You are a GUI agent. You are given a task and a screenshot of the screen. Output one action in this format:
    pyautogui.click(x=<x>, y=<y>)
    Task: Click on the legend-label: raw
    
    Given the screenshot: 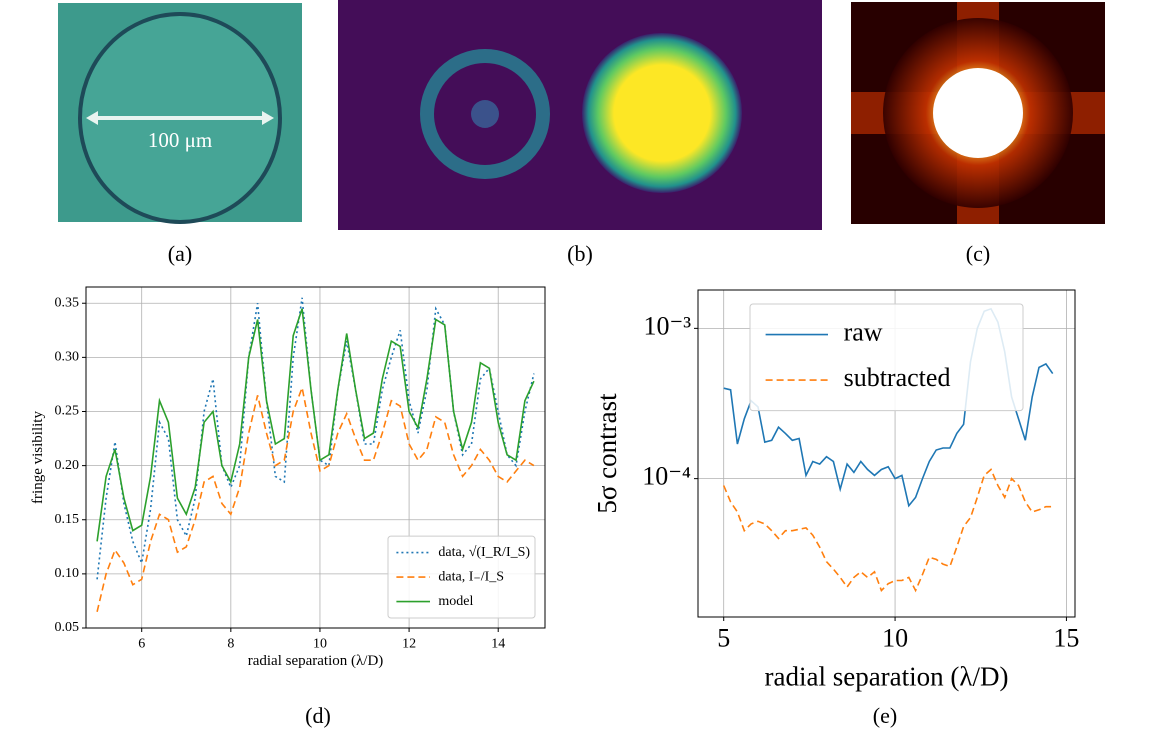 What is the action you would take?
    pyautogui.click(x=863, y=332)
    